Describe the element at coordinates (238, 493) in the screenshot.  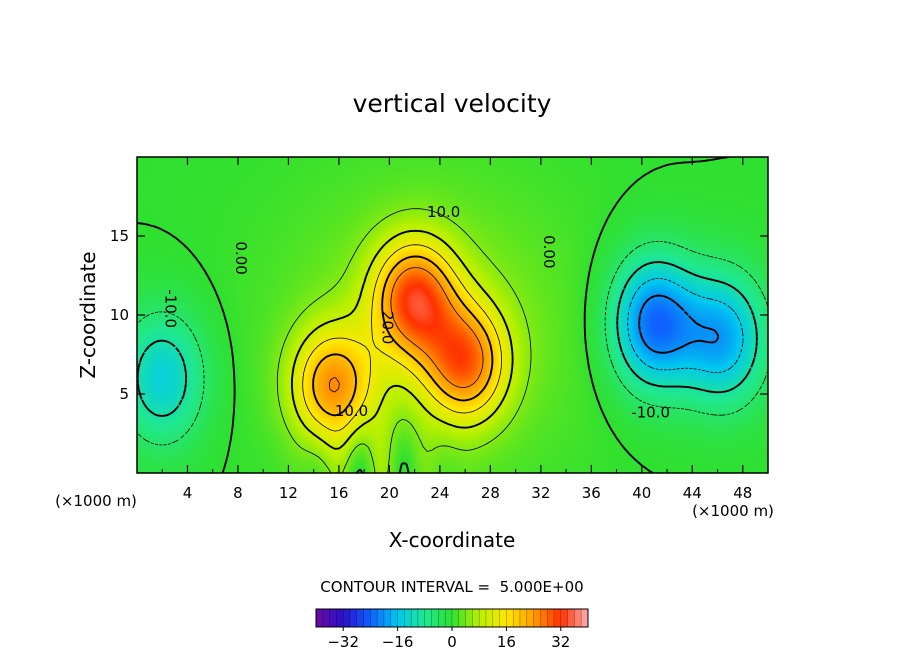
I see `x-tick-label: 8` at that location.